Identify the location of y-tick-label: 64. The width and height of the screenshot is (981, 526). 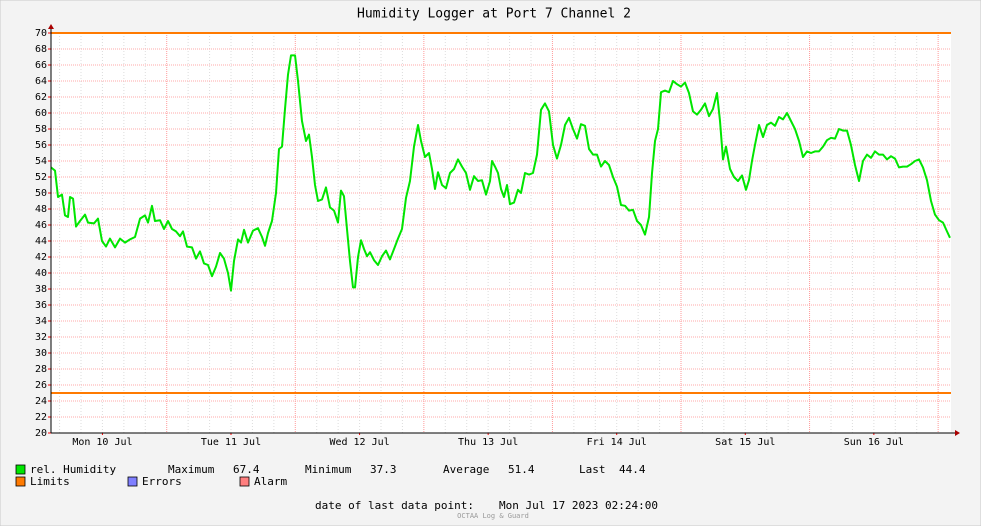
(41, 81).